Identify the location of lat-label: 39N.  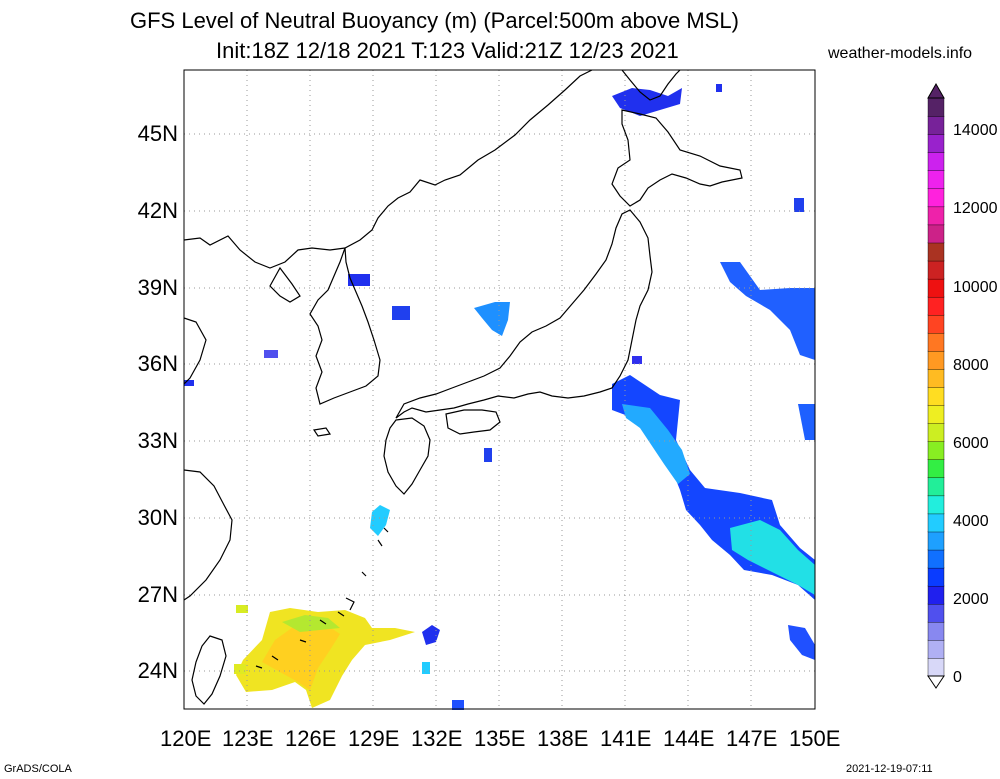
(157, 287).